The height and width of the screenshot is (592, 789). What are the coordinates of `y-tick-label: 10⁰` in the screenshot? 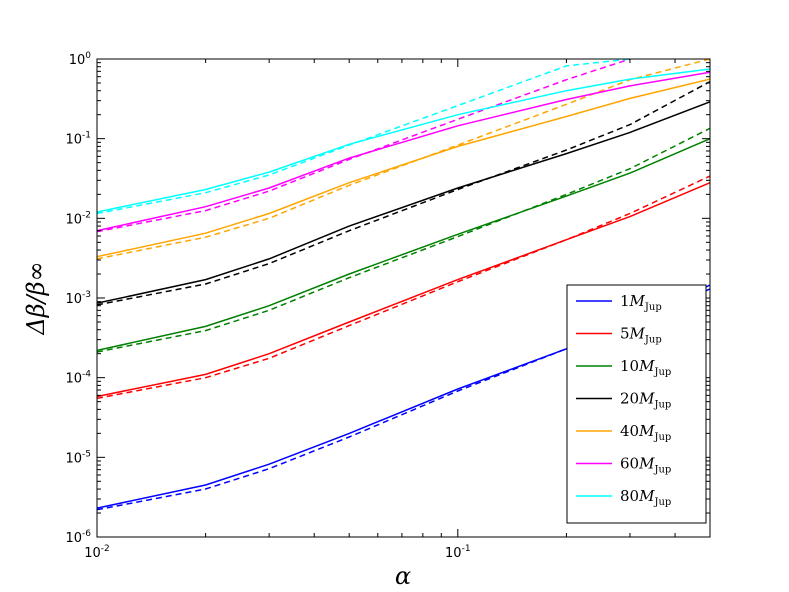 It's located at (80, 59).